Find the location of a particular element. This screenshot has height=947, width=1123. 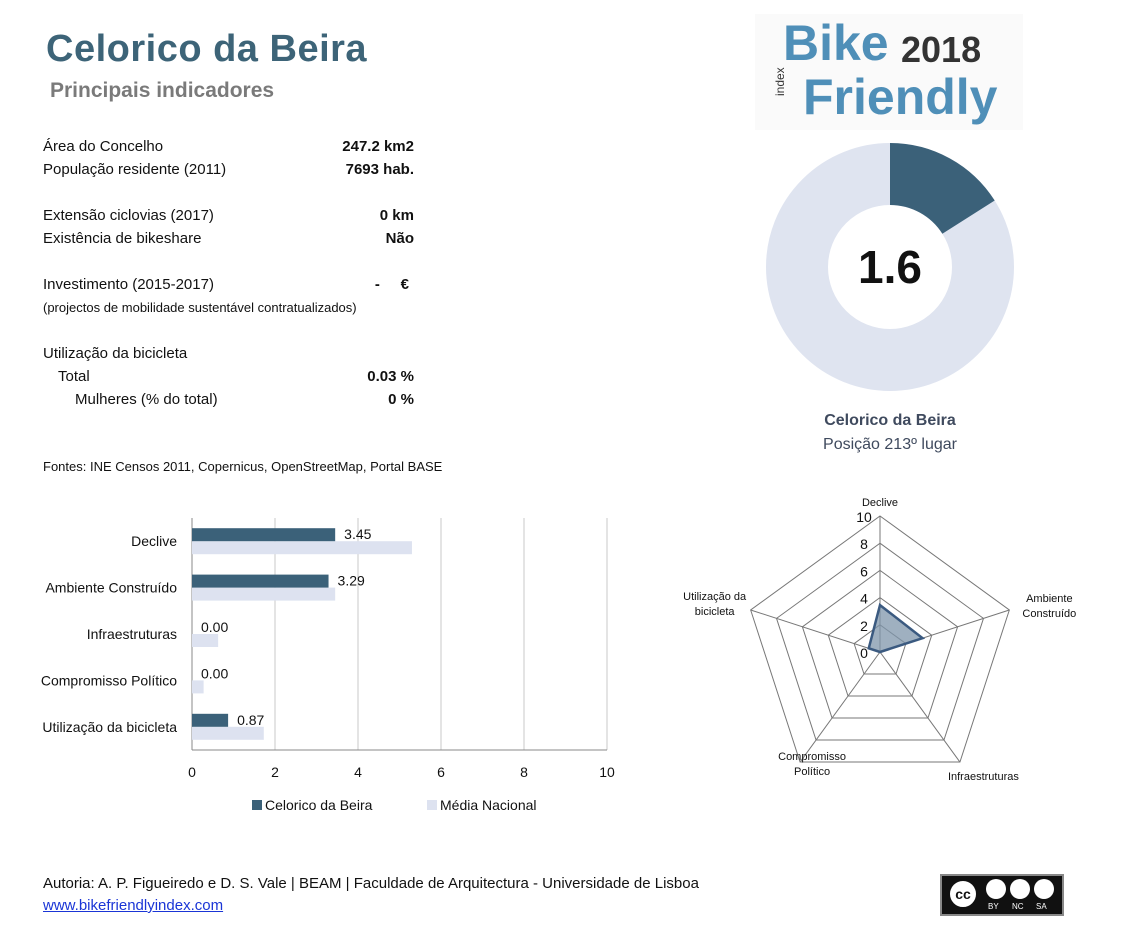

x-tick-label: 4 is located at coordinates (358, 772).